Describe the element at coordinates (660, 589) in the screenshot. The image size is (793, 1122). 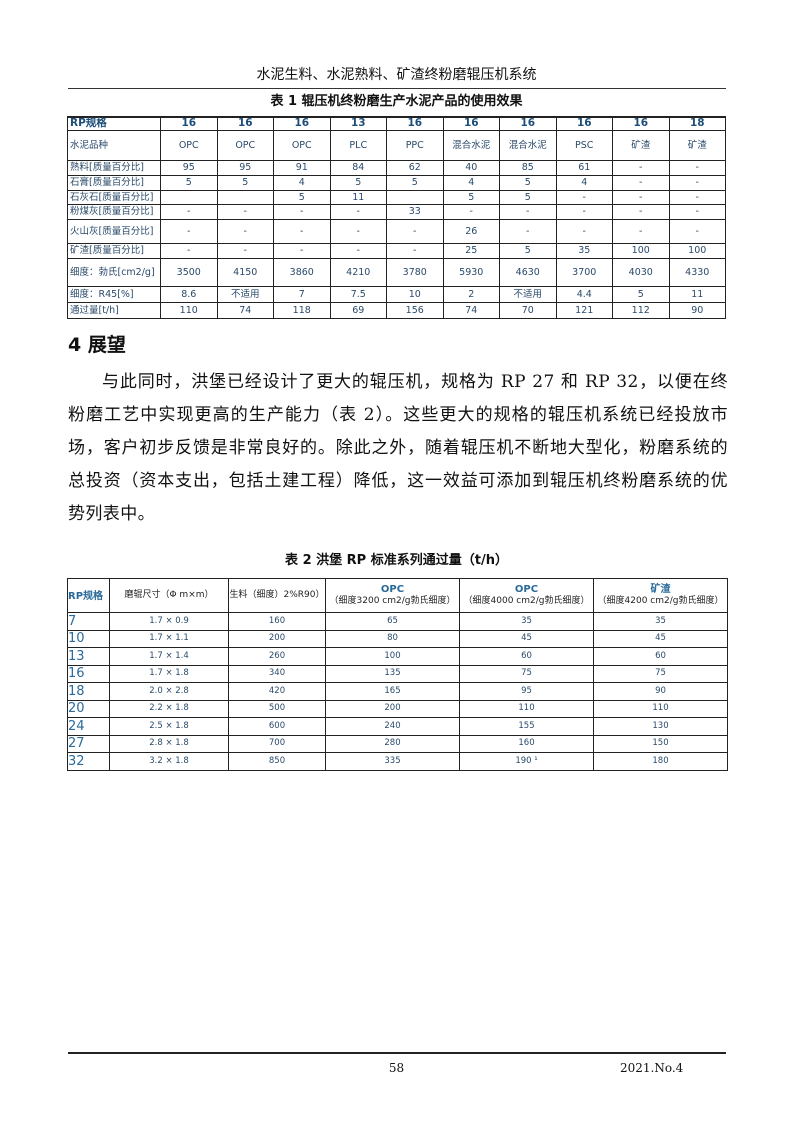
I see `header-title: 矿渣` at that location.